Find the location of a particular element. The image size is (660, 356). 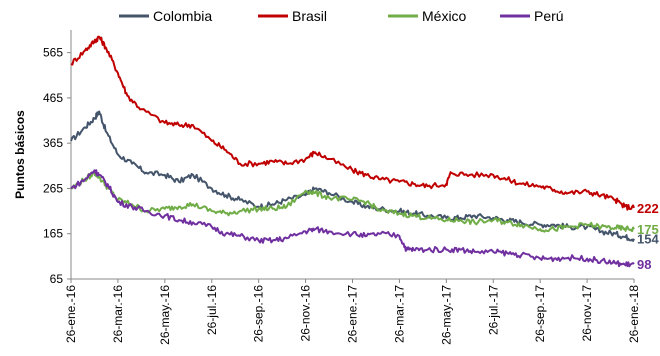

x-tick-label: 26-jul.-17 is located at coordinates (493, 310).